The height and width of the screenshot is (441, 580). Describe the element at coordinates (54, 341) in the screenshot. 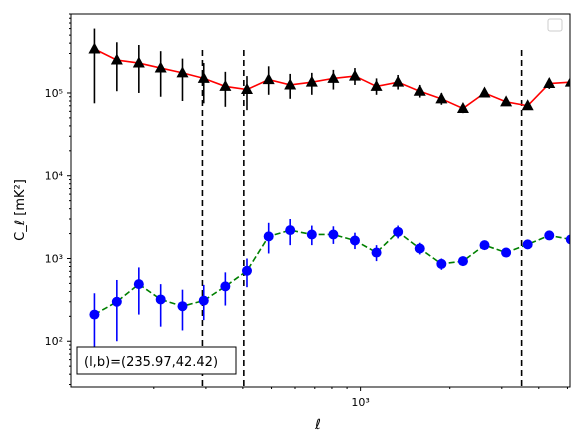

I see `y-tick-label: 10²` at that location.